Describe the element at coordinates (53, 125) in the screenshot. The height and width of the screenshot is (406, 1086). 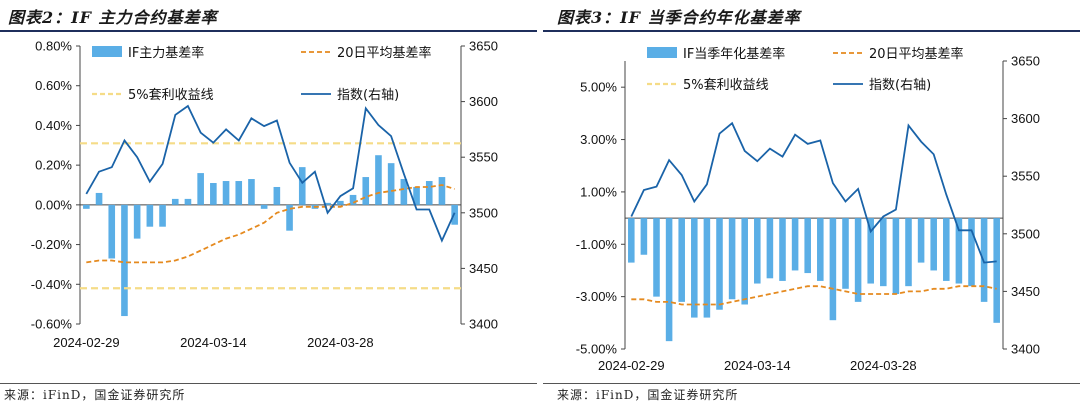
I see `y-tick-label: 0.40%` at that location.